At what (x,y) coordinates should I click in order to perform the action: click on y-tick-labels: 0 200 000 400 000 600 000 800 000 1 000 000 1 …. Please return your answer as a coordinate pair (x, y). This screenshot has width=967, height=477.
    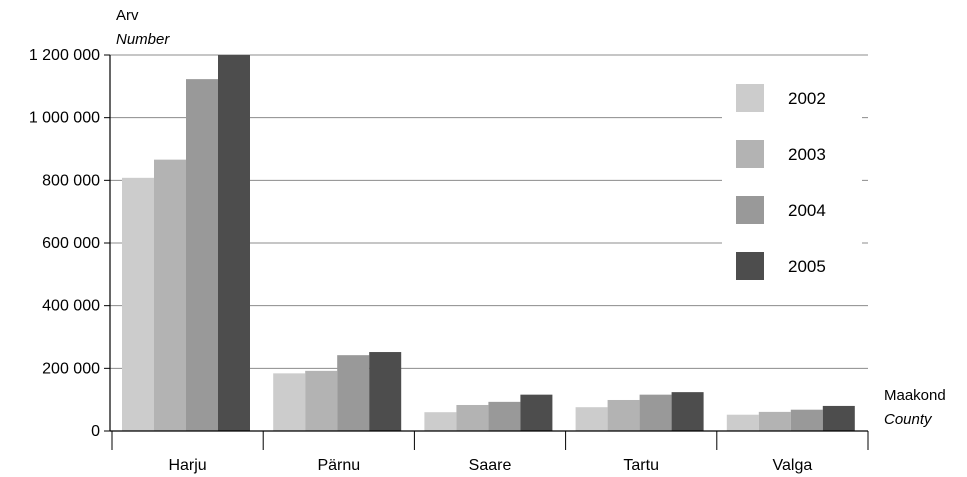
    Looking at the image, I should click on (64, 243).